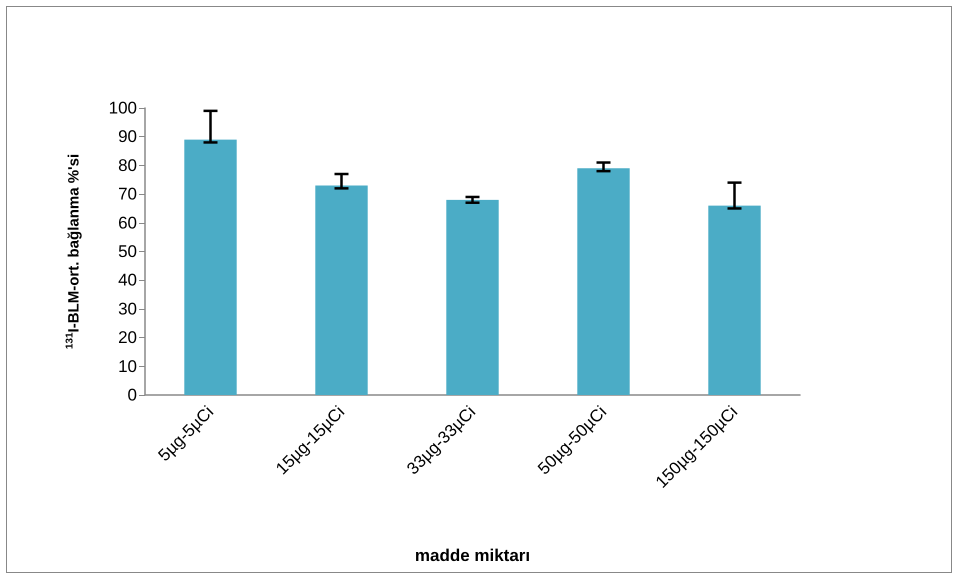 The height and width of the screenshot is (581, 960). What do you see at coordinates (127, 338) in the screenshot?
I see `y-tick-label: 20` at bounding box center [127, 338].